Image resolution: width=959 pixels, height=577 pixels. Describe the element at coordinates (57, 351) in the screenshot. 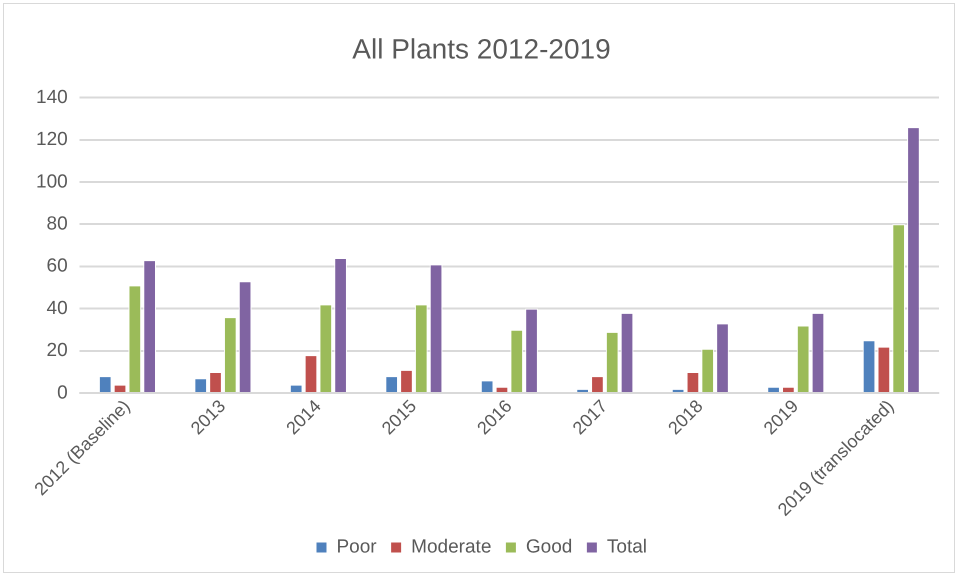

I see `y-tick-label: 20` at that location.